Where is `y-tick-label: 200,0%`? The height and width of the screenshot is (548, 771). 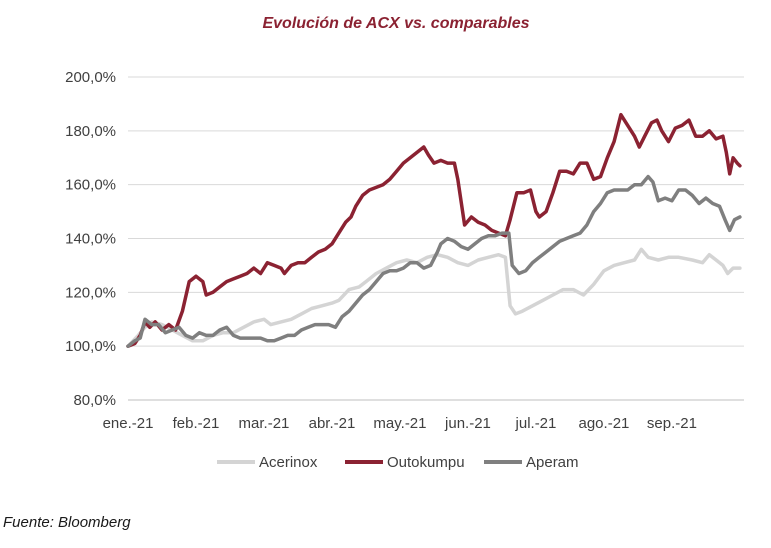
y-tick-label: 200,0% is located at coordinates (90, 77).